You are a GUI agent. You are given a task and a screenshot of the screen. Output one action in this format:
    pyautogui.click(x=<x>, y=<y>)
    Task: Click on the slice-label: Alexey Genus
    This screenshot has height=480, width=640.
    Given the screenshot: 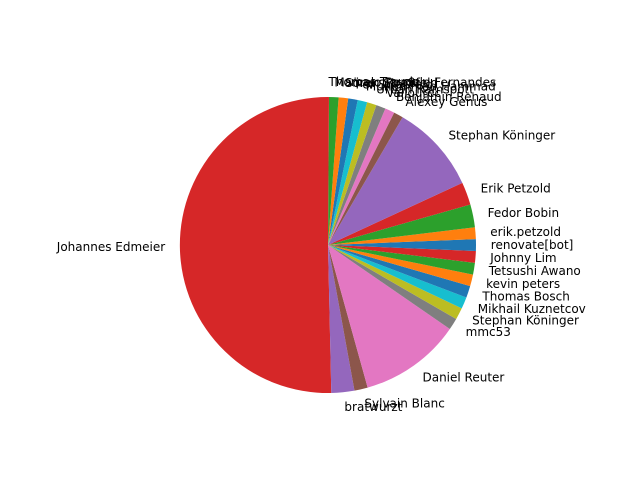 What is the action you would take?
    pyautogui.click(x=446, y=102)
    